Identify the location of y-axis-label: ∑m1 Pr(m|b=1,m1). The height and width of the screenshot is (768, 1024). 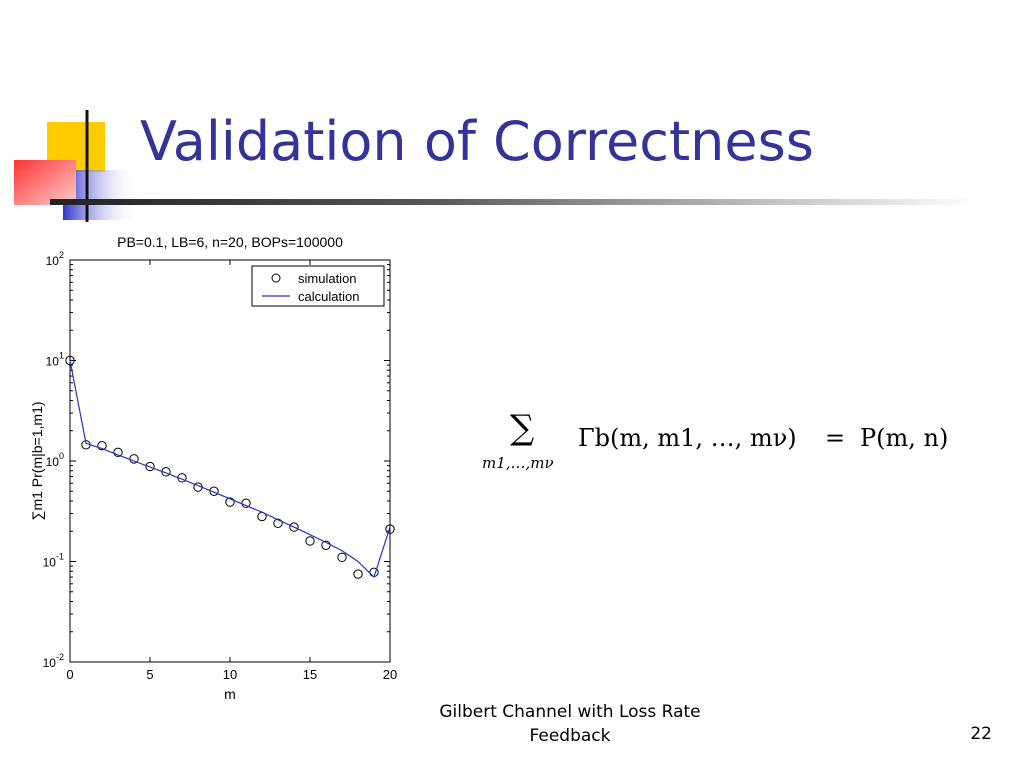
(37, 460).